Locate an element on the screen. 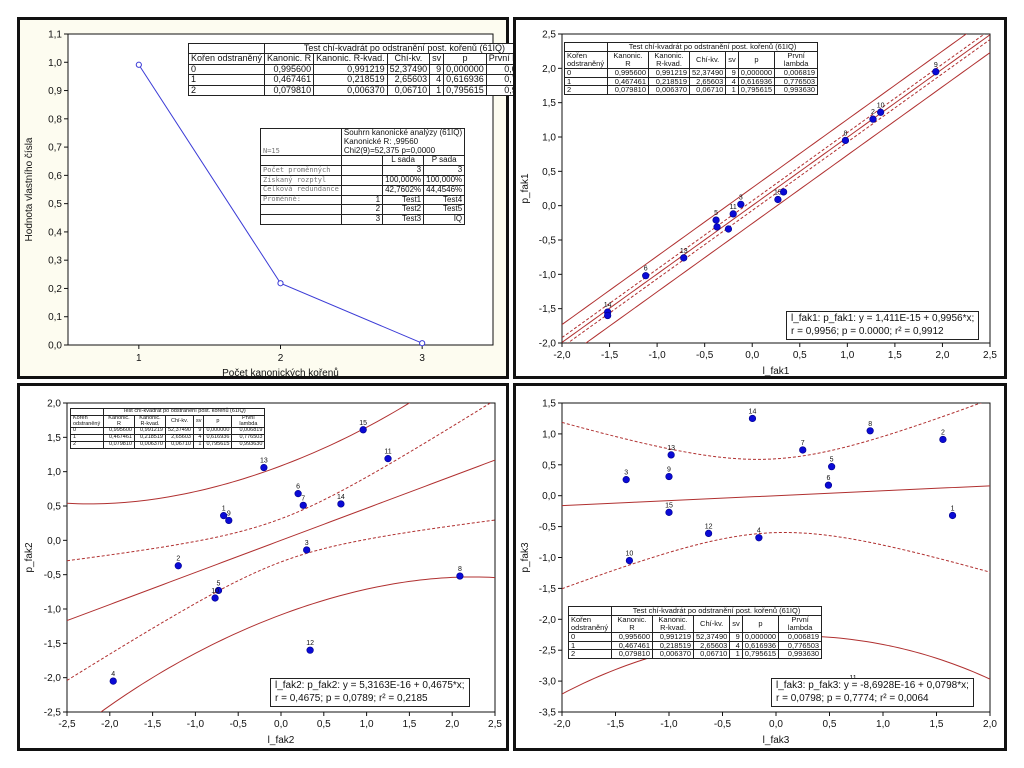 This screenshot has height=768, width=1024. y-tick-label: 0,9 is located at coordinates (55, 91).